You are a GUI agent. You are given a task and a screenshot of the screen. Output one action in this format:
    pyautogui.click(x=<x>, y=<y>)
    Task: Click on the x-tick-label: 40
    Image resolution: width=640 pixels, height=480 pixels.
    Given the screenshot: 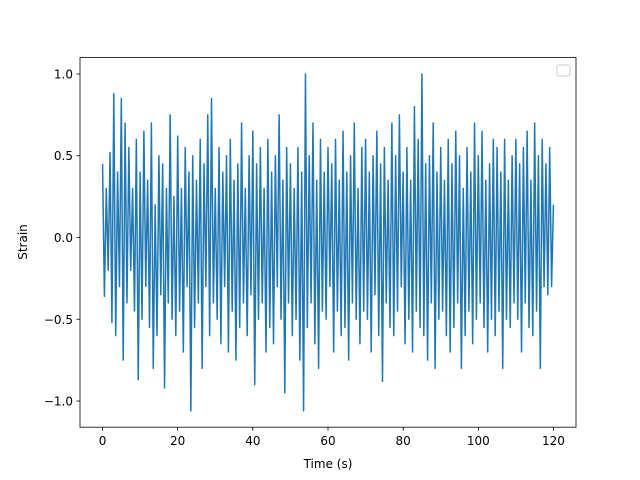 What is the action you would take?
    pyautogui.click(x=252, y=441)
    